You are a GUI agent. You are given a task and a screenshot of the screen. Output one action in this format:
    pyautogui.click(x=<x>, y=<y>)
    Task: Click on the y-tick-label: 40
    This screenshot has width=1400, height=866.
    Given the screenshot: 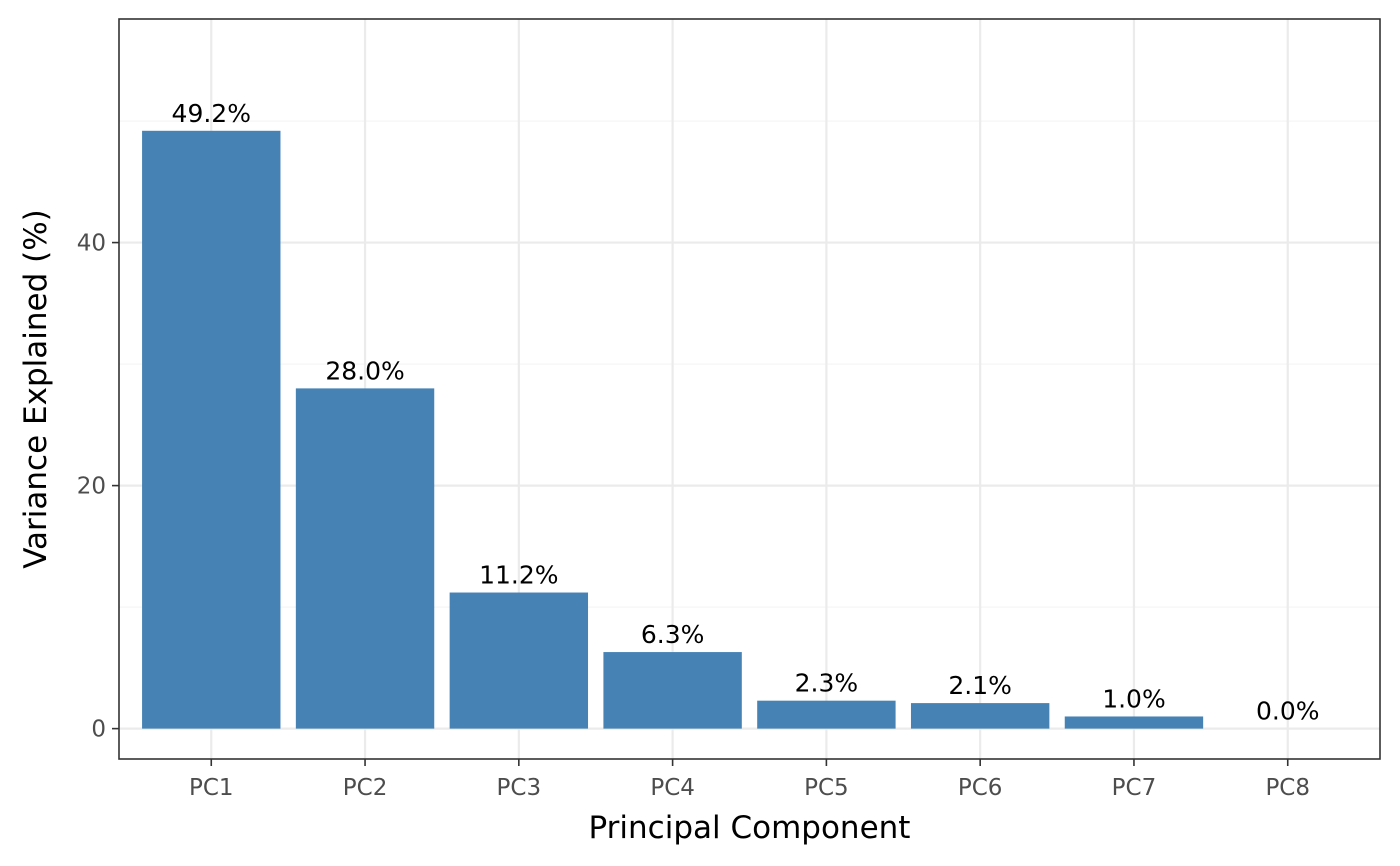 What is the action you would take?
    pyautogui.click(x=91, y=244)
    